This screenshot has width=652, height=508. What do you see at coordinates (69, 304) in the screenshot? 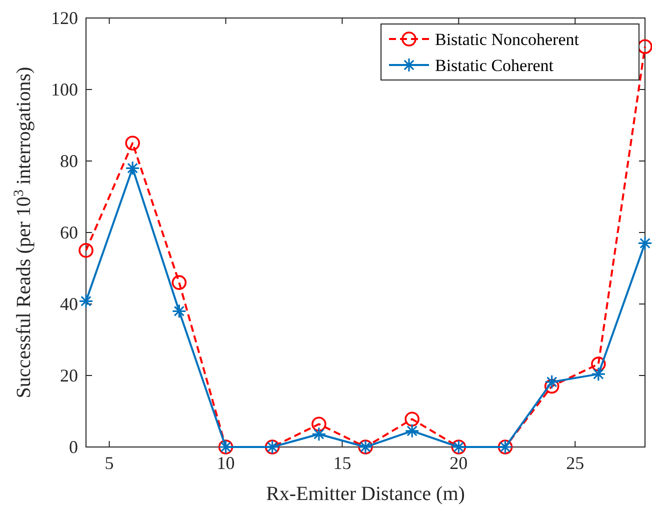
I see `y-tick-label: 40` at bounding box center [69, 304].